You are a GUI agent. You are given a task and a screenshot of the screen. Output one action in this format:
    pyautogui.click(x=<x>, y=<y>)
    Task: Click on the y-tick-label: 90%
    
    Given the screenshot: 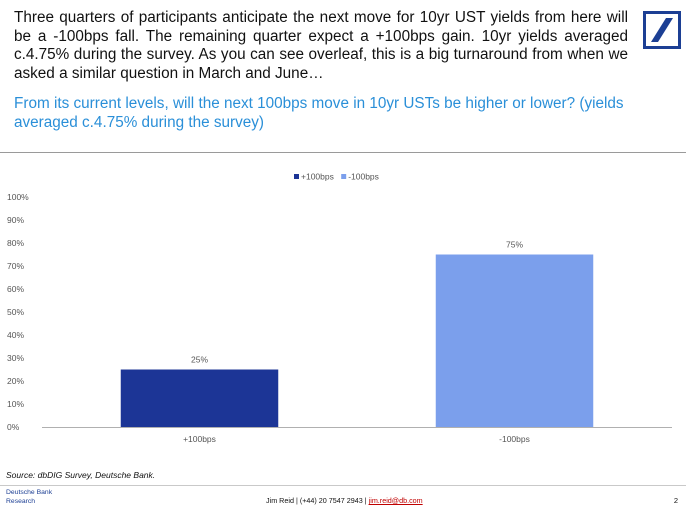 What is the action you would take?
    pyautogui.click(x=15, y=220)
    